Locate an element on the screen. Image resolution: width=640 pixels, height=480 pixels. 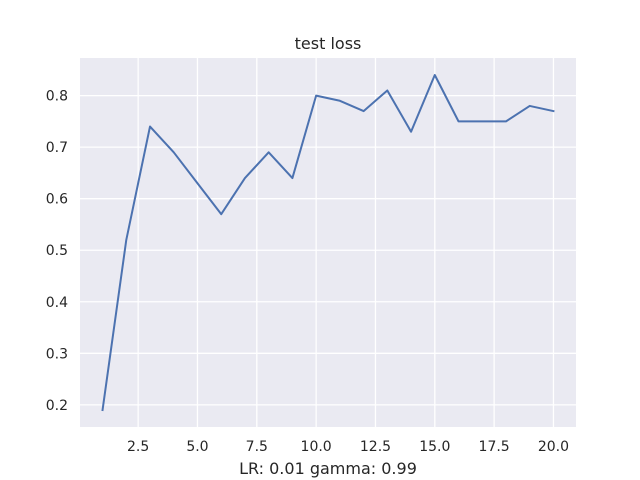
x-axis-ticks: 2.5 5.0 7.5 10.0 12.5 15.0 17.5 20.0 is located at coordinates (348, 447).